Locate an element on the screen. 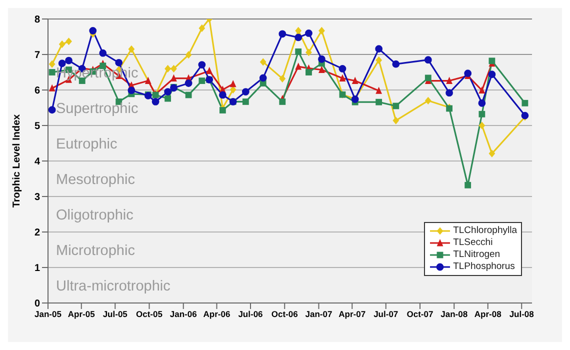 Image resolution: width=570 pixels, height=350 pixels. legend-label: TLChlorophylla is located at coordinates (485, 231).